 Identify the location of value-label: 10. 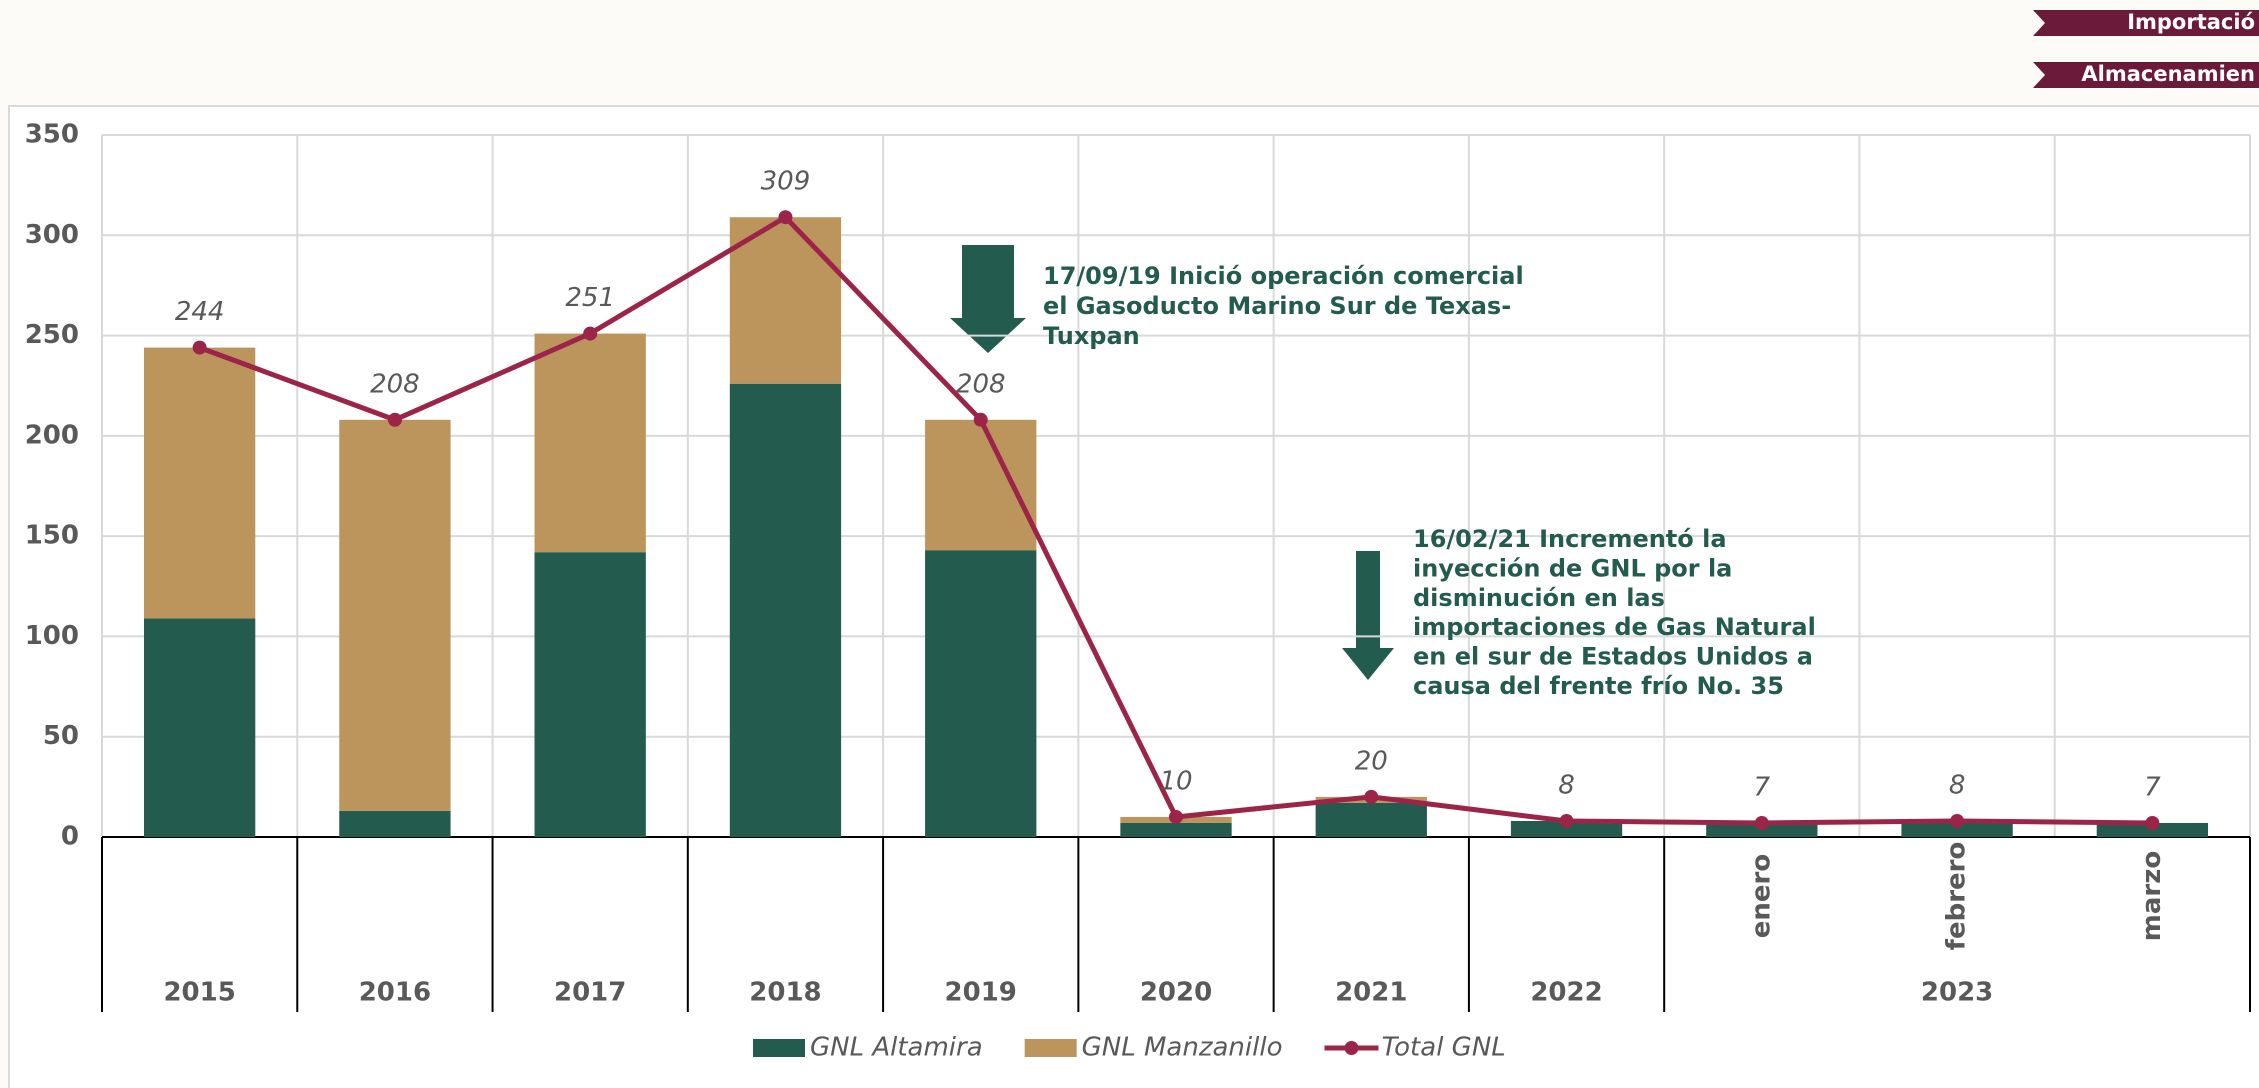
(1175, 781).